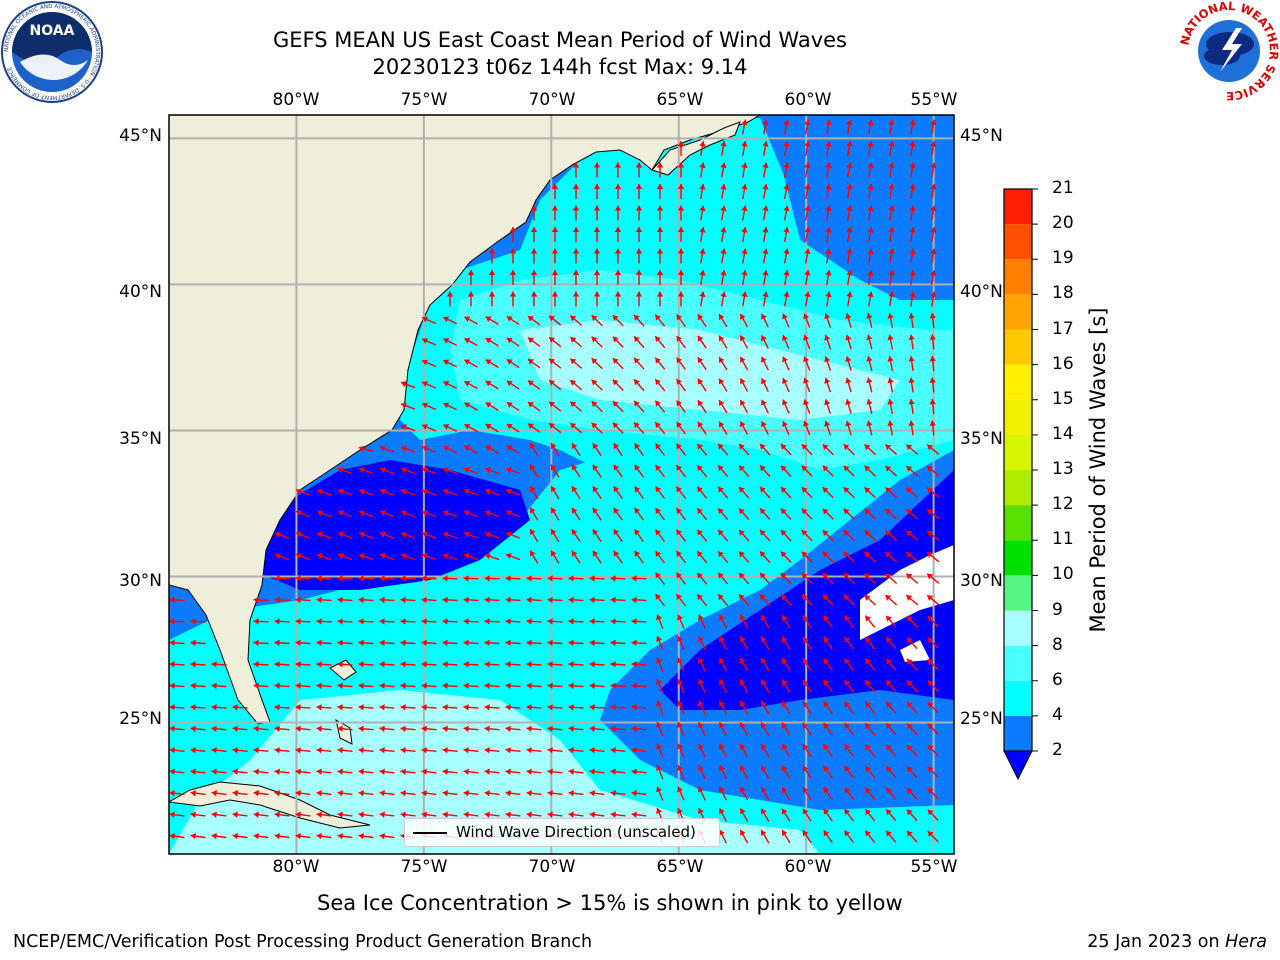 The width and height of the screenshot is (1280, 960). What do you see at coordinates (680, 867) in the screenshot?
I see `lon-tick-bottom-65w: 65°W` at bounding box center [680, 867].